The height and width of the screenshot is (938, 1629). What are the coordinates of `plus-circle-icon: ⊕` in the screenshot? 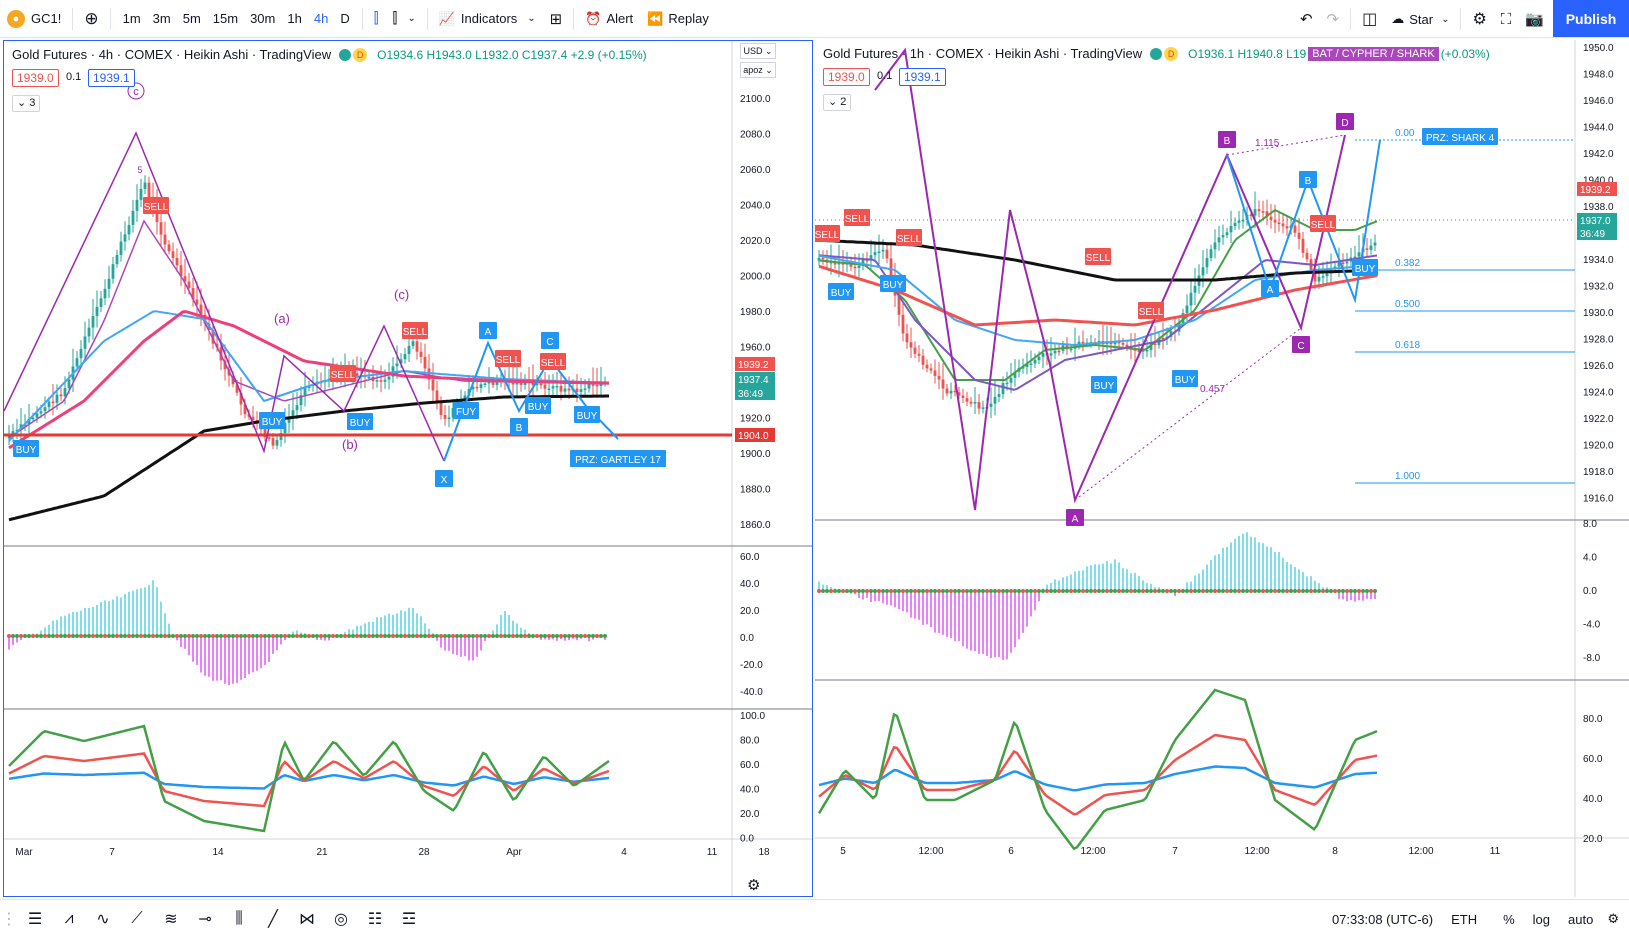 It's located at (91, 18).